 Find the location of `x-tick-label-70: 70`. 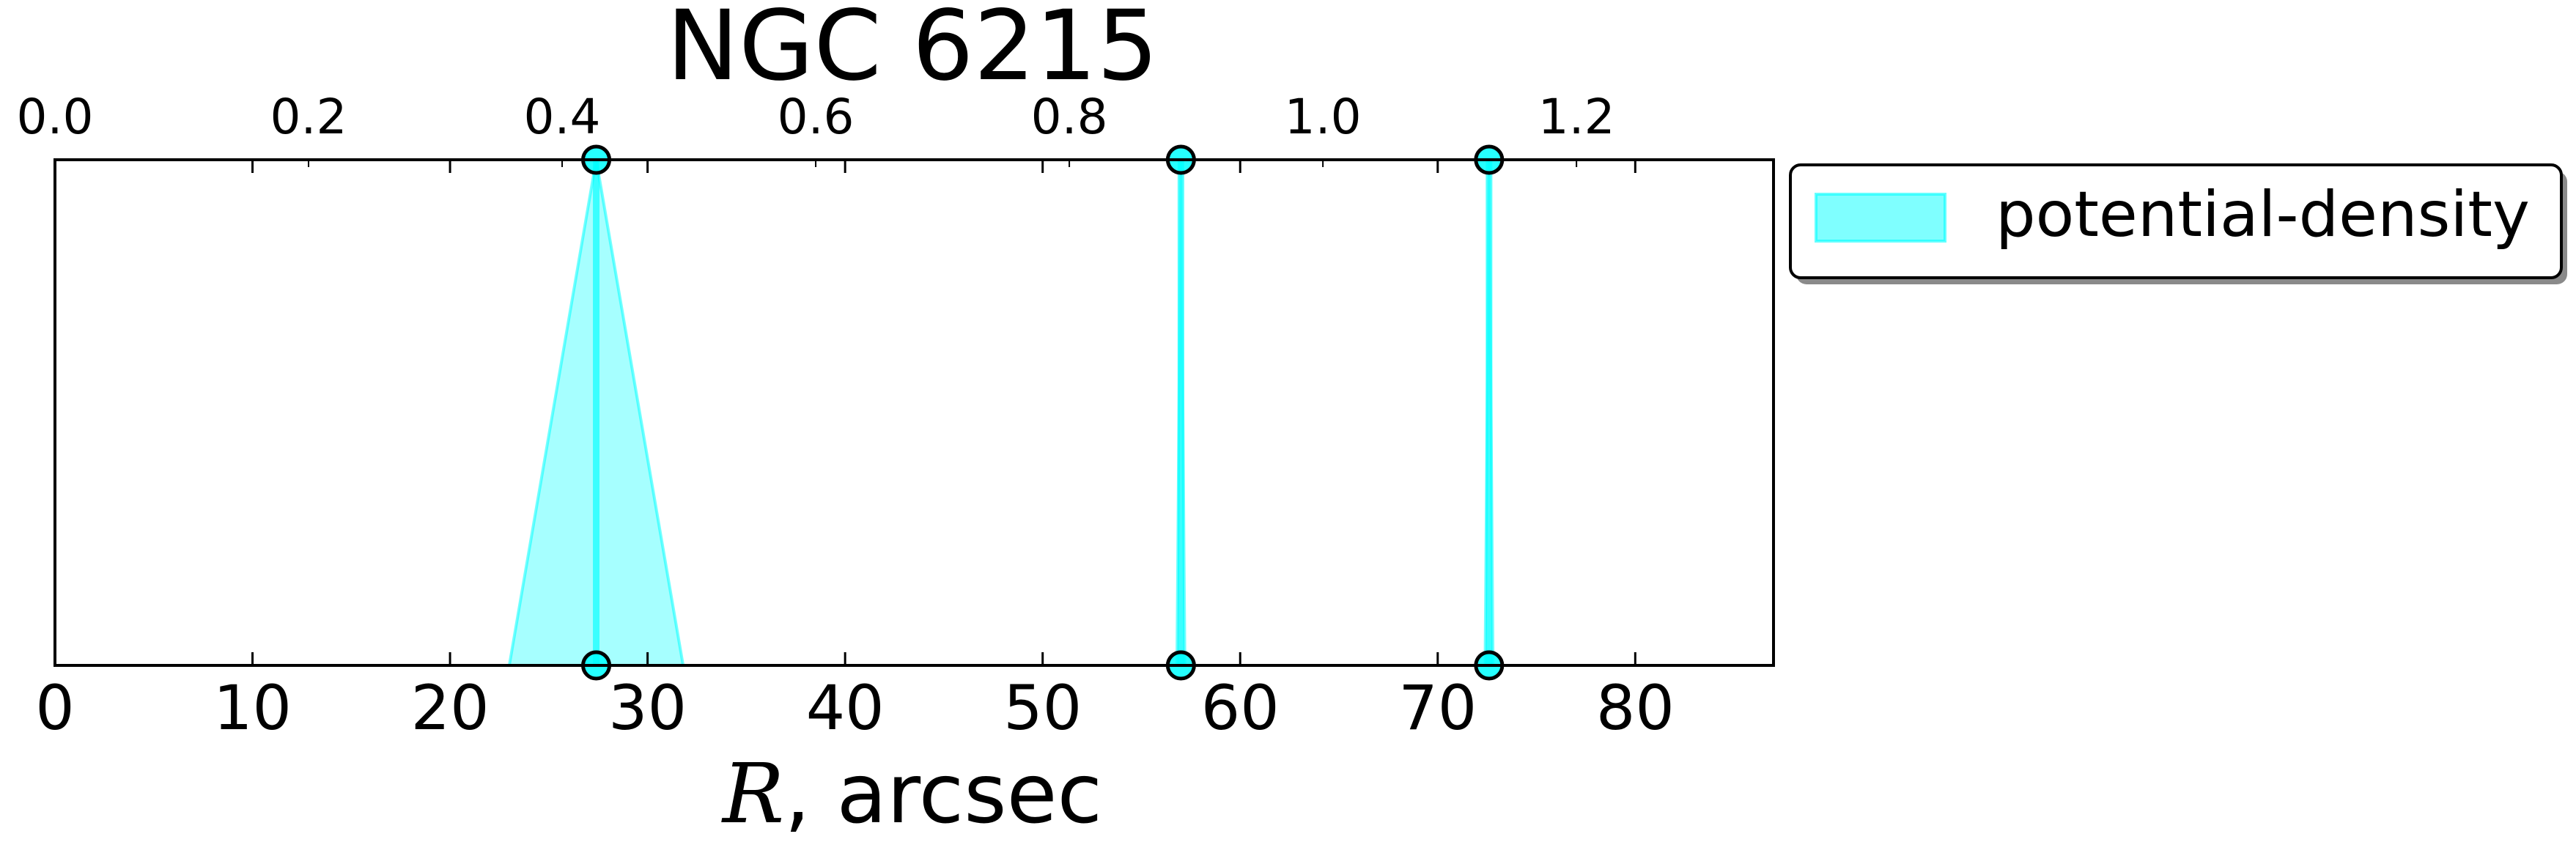

x-tick-label-70: 70 is located at coordinates (1437, 708).